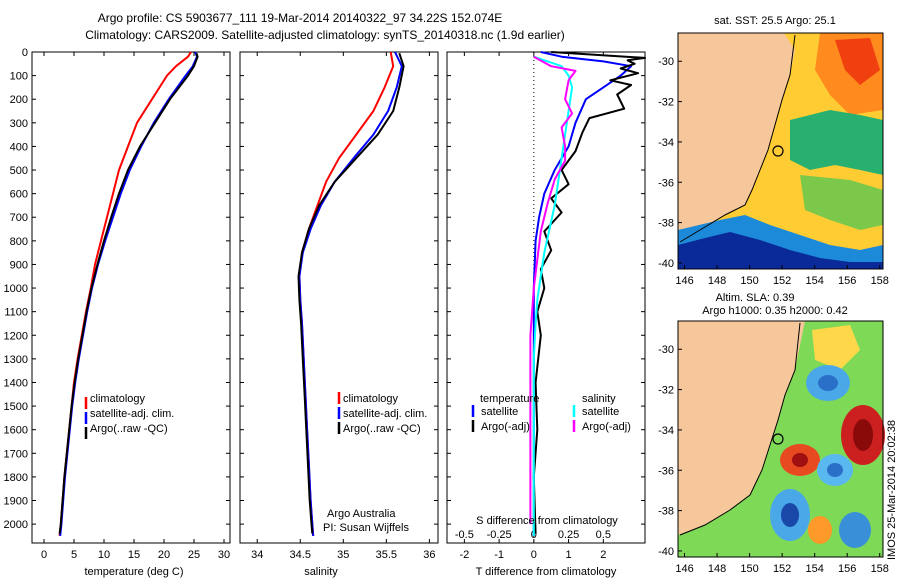 This screenshot has height=580, width=900. I want to click on y-tick-label: 1400, so click(16, 383).